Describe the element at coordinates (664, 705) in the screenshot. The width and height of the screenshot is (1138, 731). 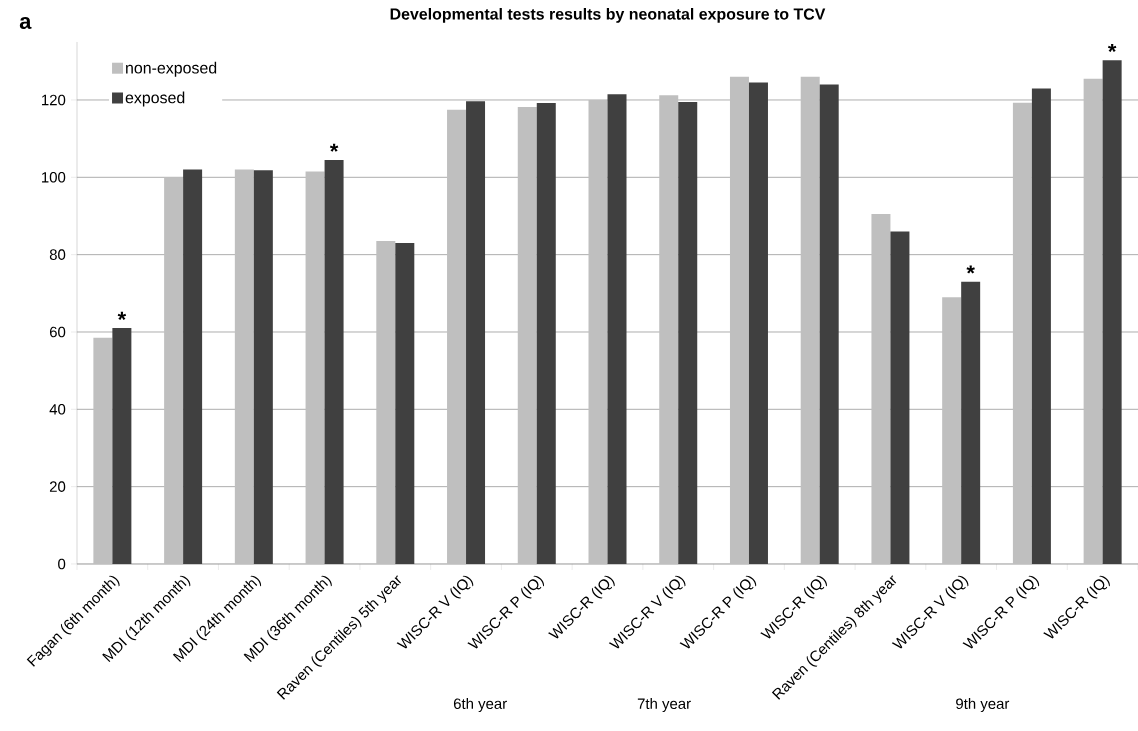
I see `text: 7th year` at that location.